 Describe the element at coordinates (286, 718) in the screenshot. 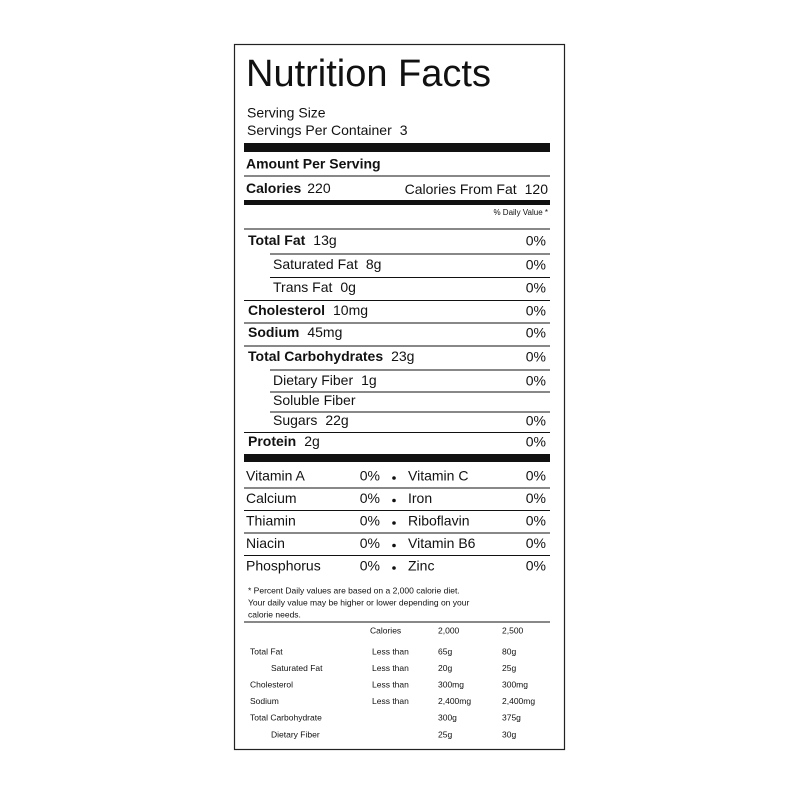

I see `table-name: Total Carbohydrate` at that location.